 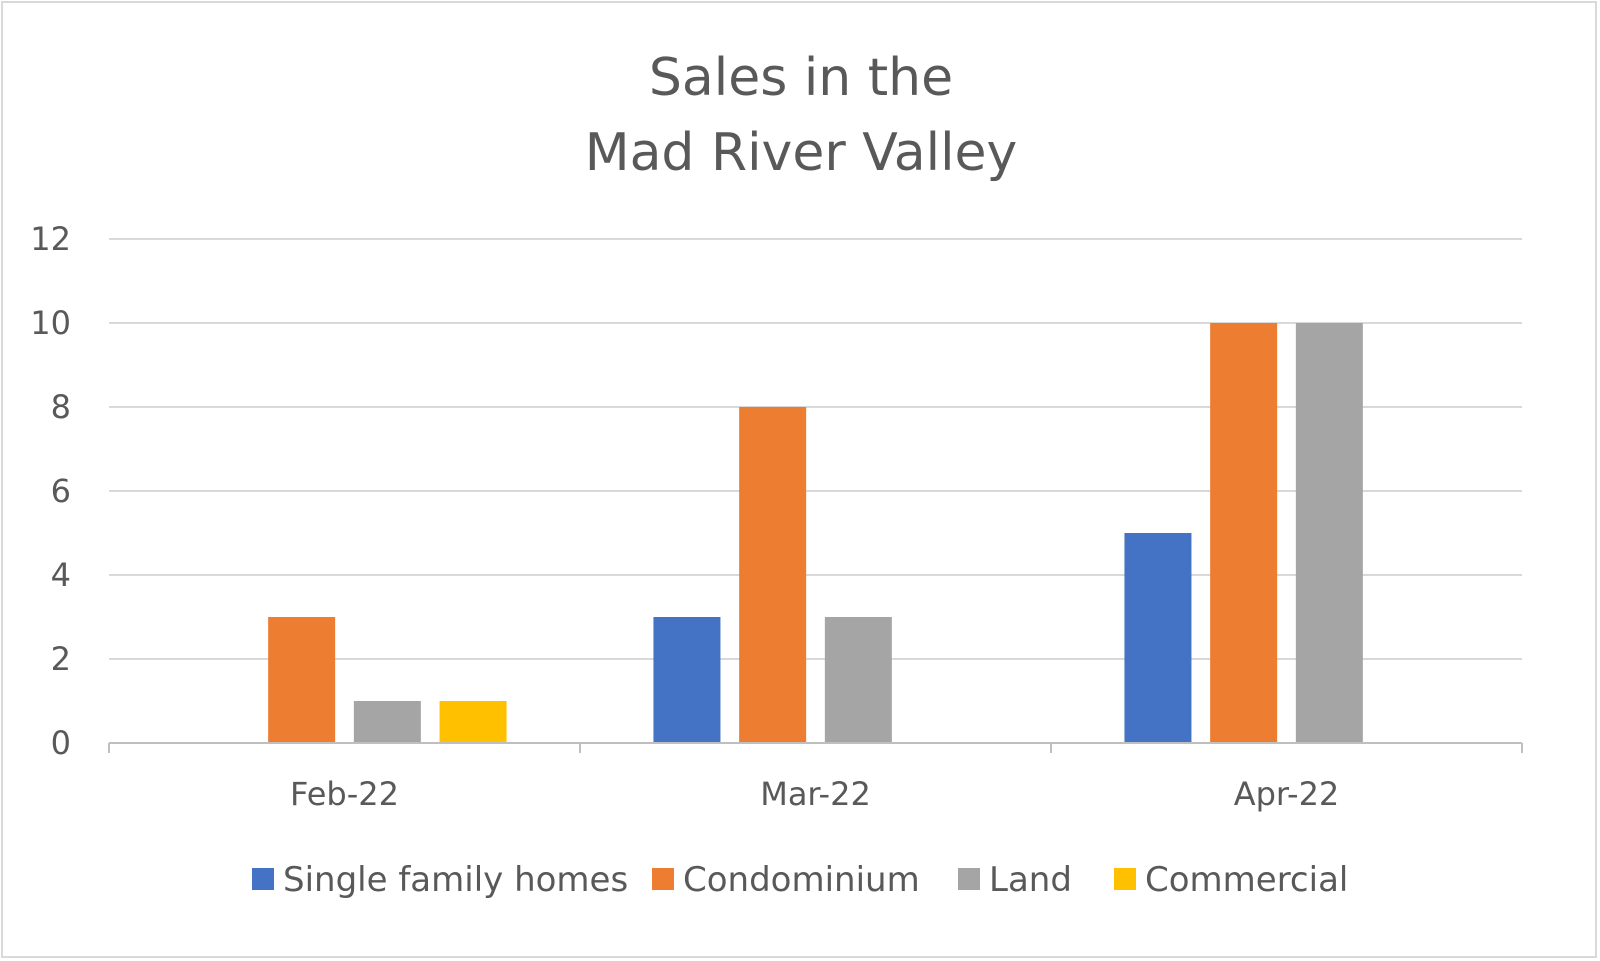 What do you see at coordinates (50, 491) in the screenshot?
I see `y-axis-tick-labels: 0 2 4 6 8 10 12` at bounding box center [50, 491].